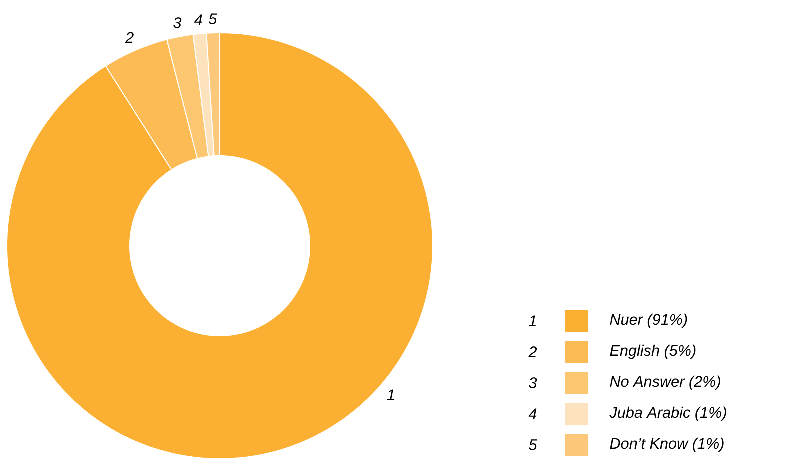 Image resolution: width=791 pixels, height=464 pixels. Describe the element at coordinates (649, 321) in the screenshot. I see `legend-label: Nuer (91%)` at that location.